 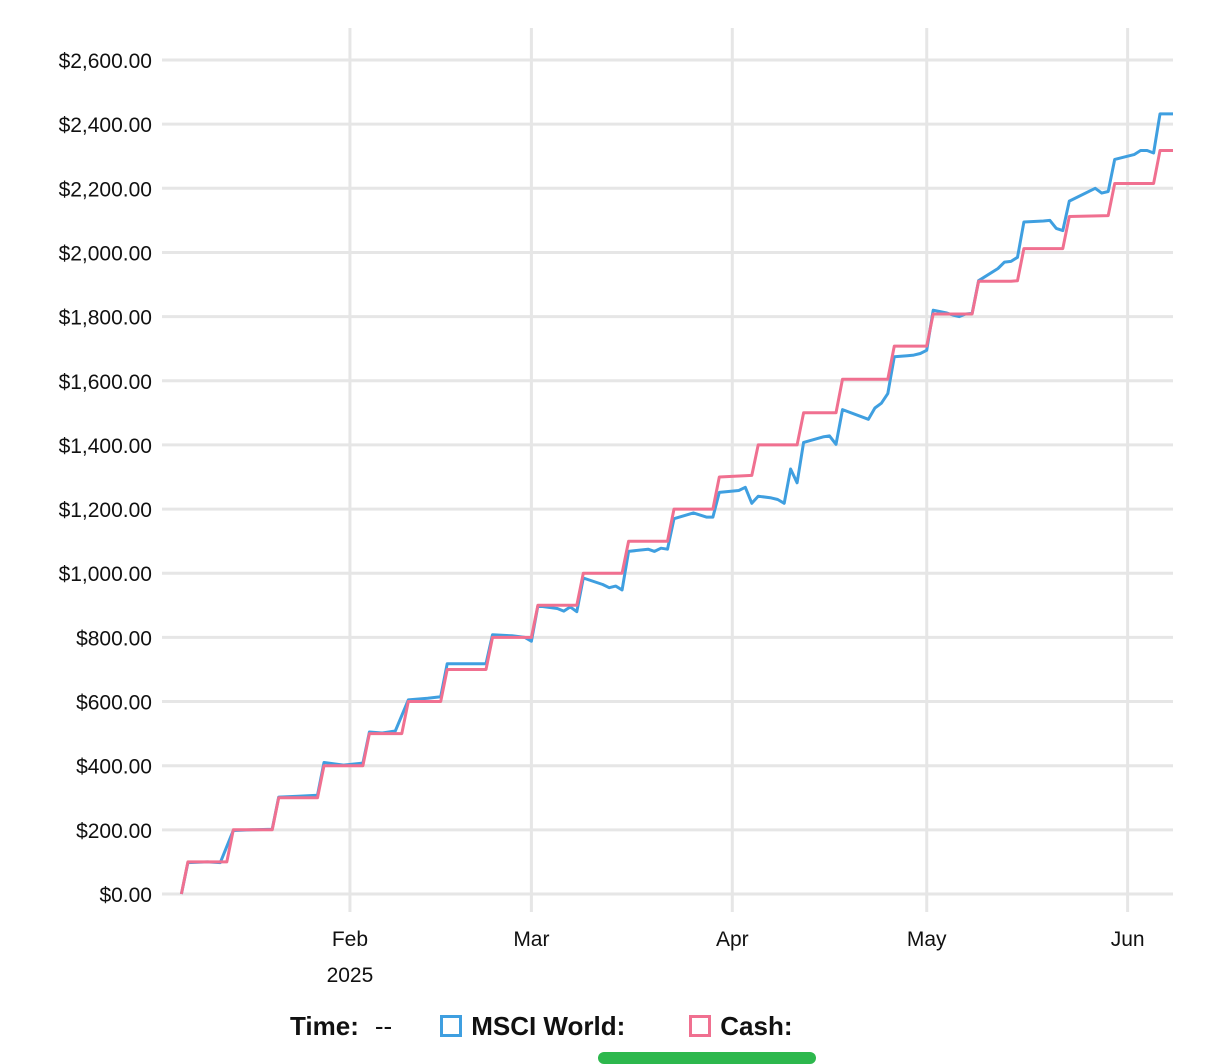 What do you see at coordinates (105, 510) in the screenshot?
I see `y-tick-label: $1,200.00` at bounding box center [105, 510].